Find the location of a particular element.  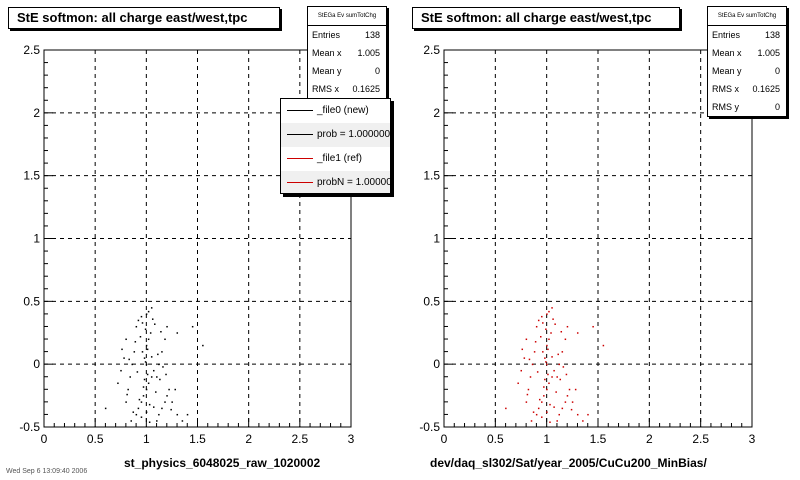

x-tick-label: 2.5 is located at coordinates (700, 439).